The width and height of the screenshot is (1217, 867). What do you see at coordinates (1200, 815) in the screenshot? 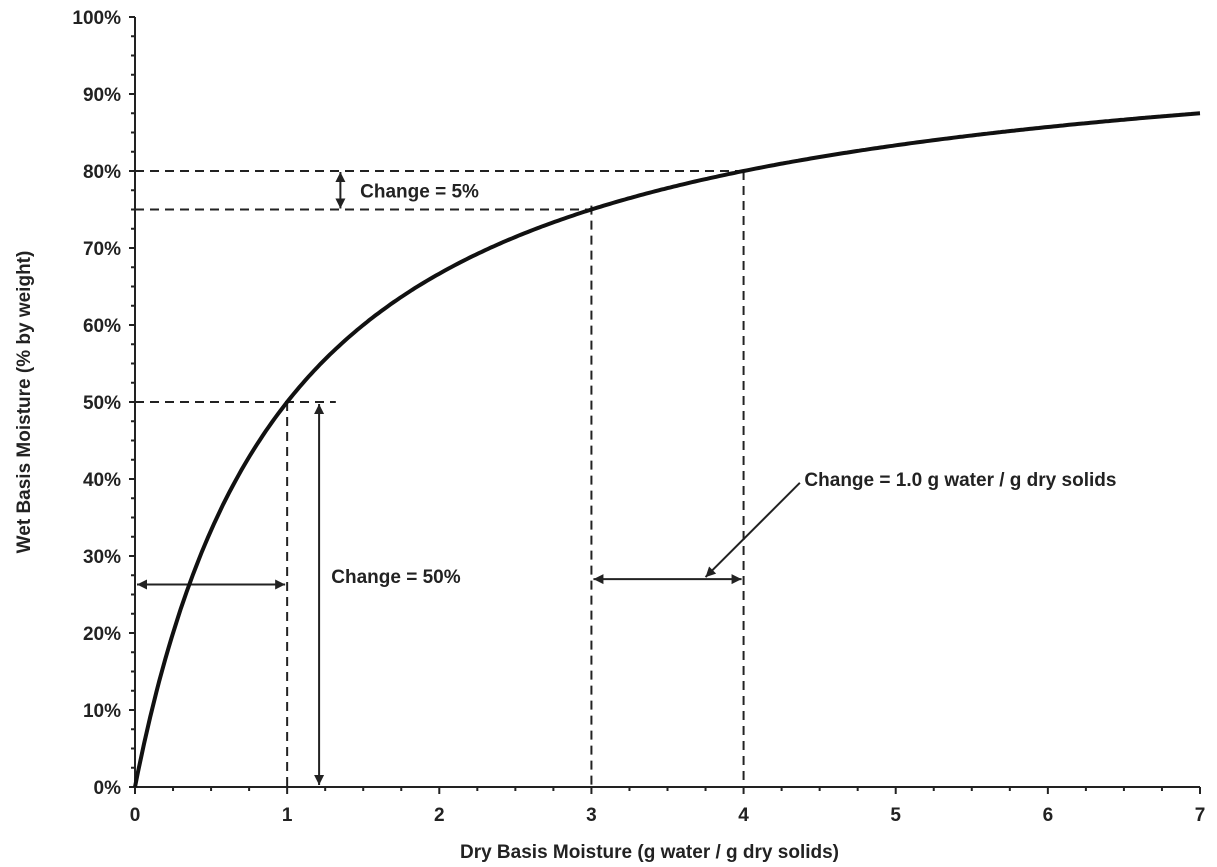
I see `x-tick-label: 7` at bounding box center [1200, 815].